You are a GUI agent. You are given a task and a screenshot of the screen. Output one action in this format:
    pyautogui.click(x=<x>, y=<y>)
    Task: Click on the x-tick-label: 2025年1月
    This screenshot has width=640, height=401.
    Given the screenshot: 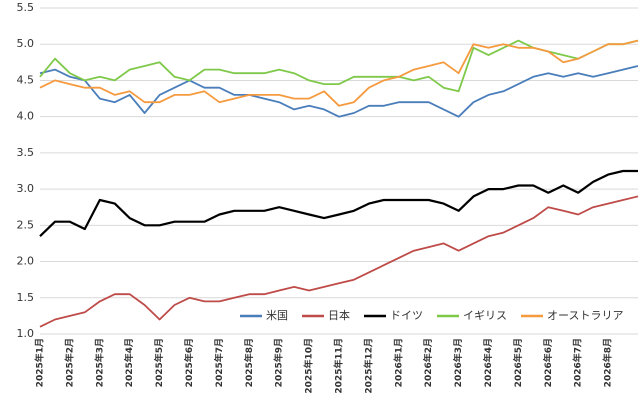 What is the action you would take?
    pyautogui.click(x=40, y=362)
    